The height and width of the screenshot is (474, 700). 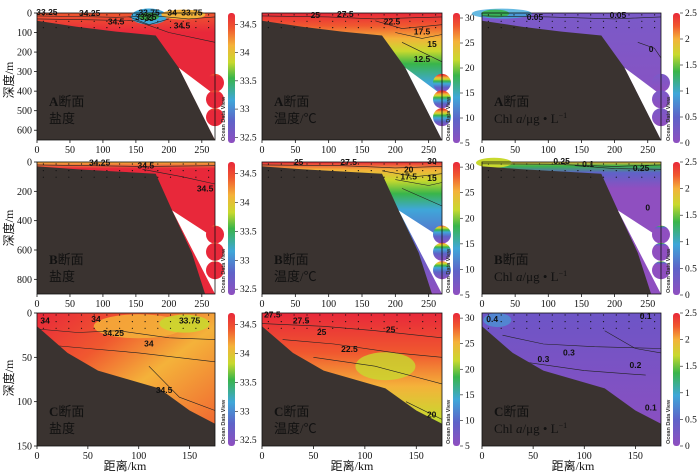 What do you see at coordinates (24, 402) in the screenshot?
I see `y-tick-label: 100` at bounding box center [24, 402].